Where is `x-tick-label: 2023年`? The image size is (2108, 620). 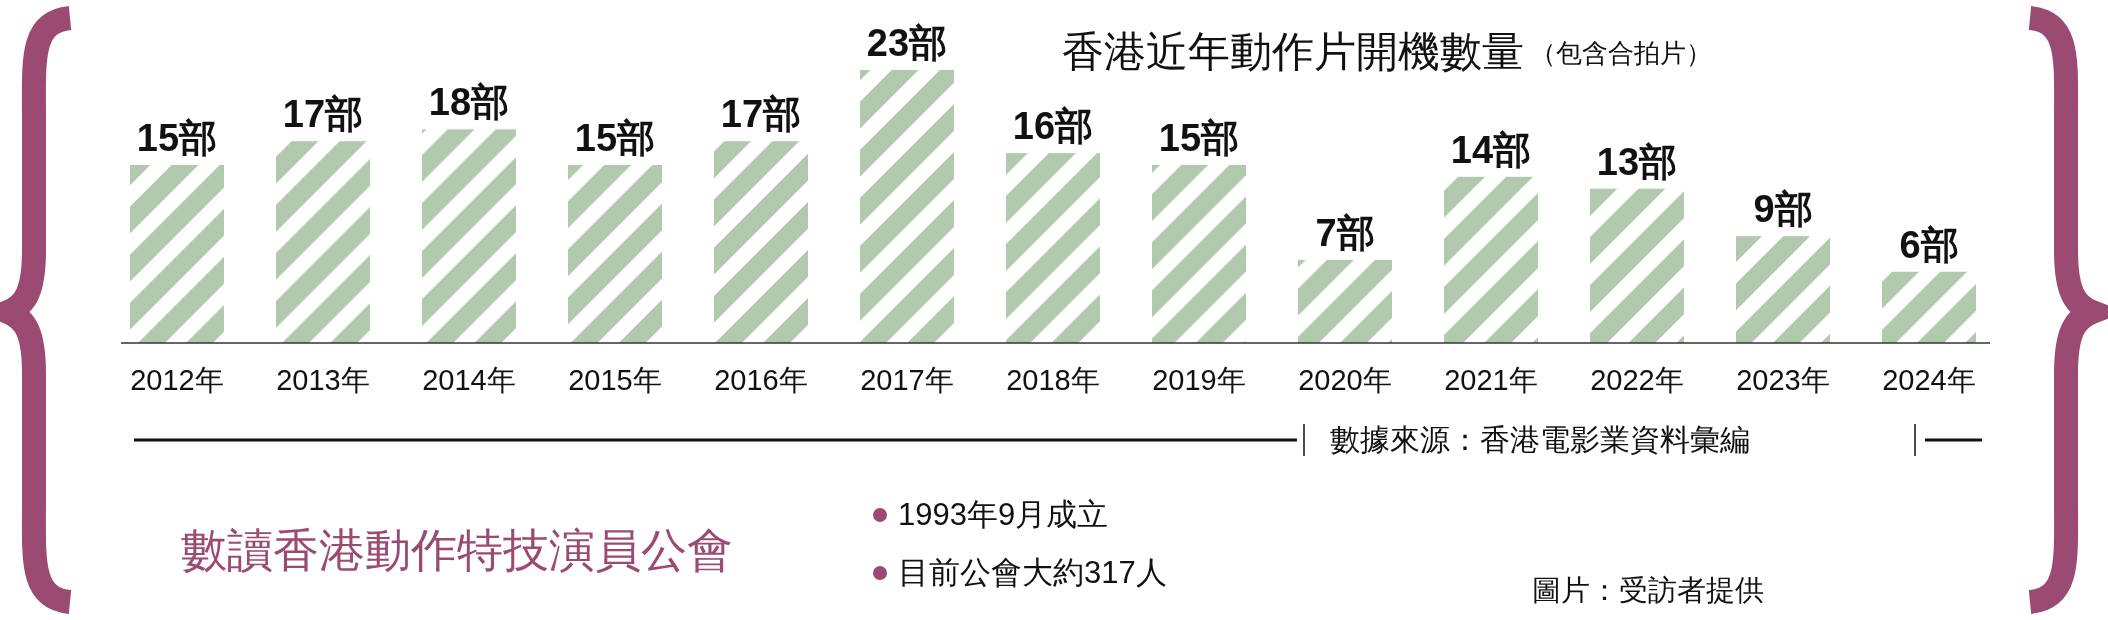
x-tick-label: 2023年 is located at coordinates (1783, 380).